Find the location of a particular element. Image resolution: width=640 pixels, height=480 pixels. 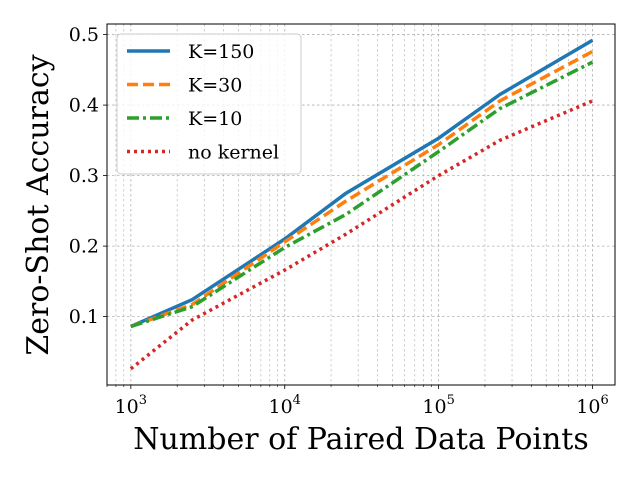

legend-label: K=10 is located at coordinates (215, 119).